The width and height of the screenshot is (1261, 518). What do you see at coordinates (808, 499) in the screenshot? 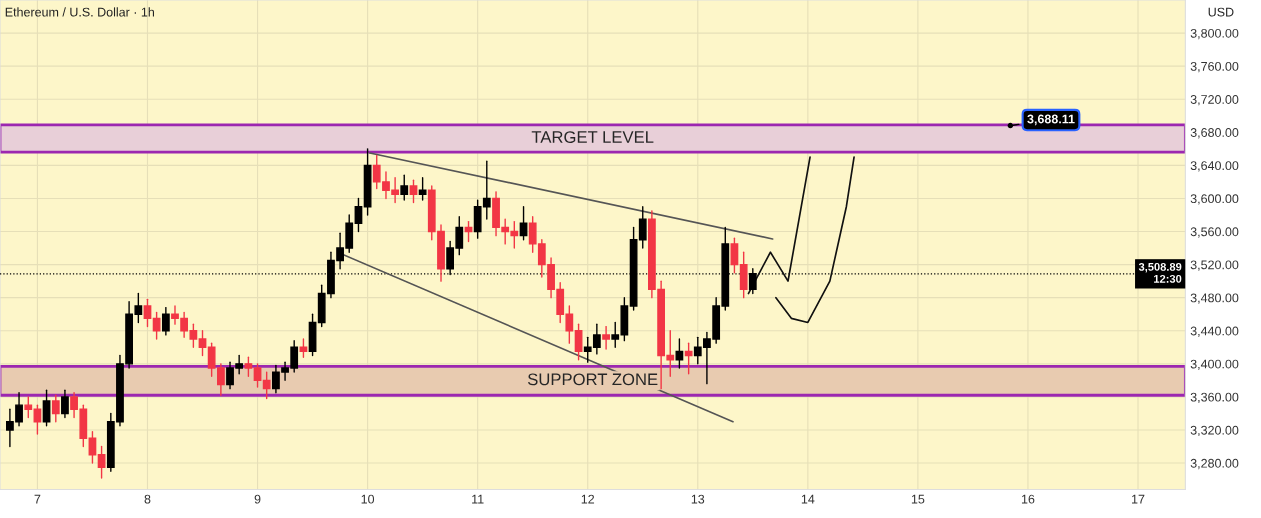
I see `x-tick-label: 14` at bounding box center [808, 499].